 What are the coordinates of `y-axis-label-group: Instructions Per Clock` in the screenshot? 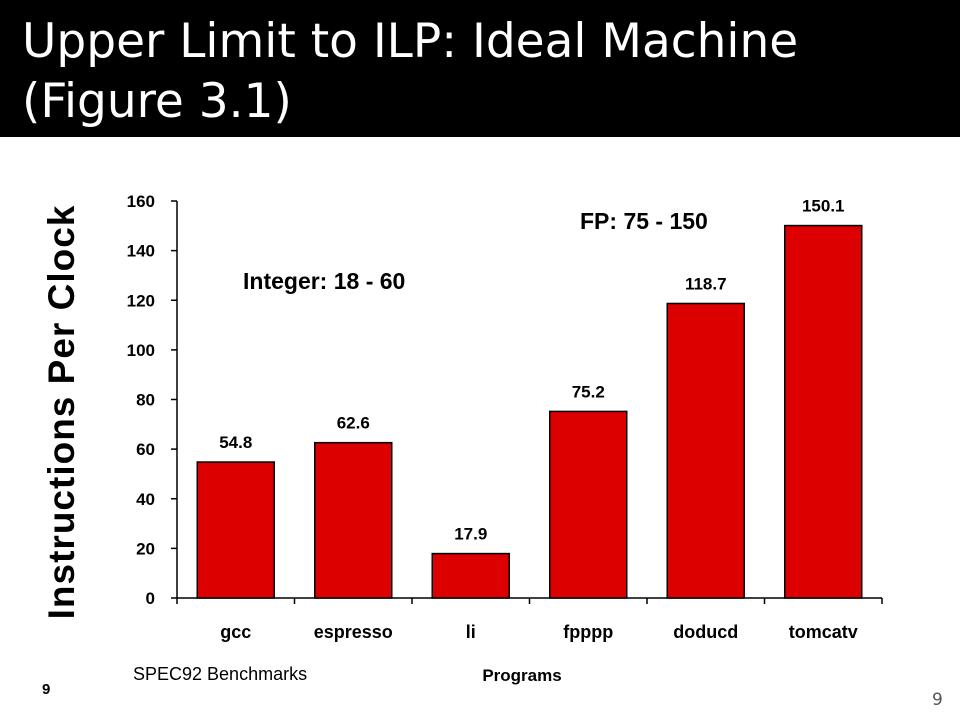 It's located at (61, 412).